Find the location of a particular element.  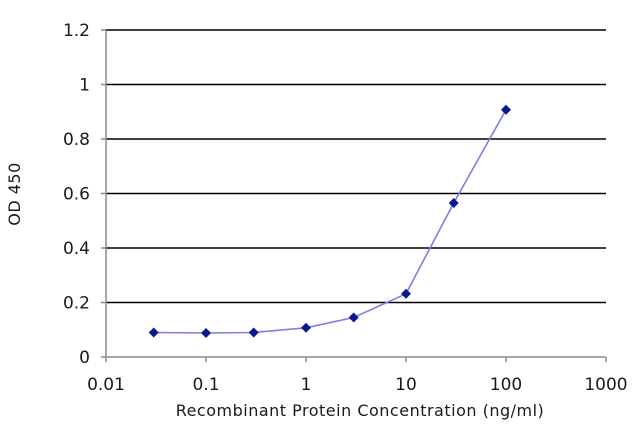

y-tick-label-5: 1 is located at coordinates (84, 86).